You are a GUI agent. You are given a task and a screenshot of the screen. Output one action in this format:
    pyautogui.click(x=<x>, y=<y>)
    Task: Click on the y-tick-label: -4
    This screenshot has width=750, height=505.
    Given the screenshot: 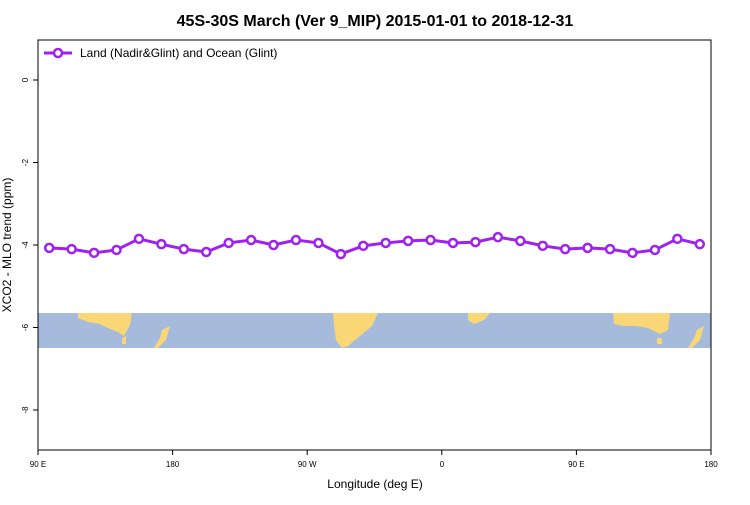 What is the action you would take?
    pyautogui.click(x=25, y=245)
    